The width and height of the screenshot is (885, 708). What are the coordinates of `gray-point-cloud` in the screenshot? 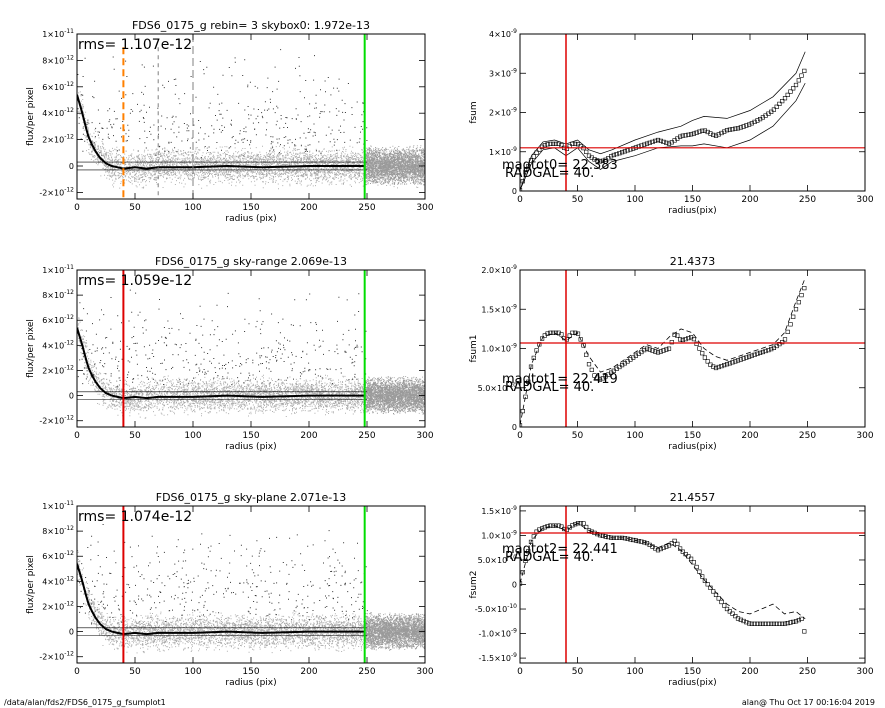 It's located at (251, 140).